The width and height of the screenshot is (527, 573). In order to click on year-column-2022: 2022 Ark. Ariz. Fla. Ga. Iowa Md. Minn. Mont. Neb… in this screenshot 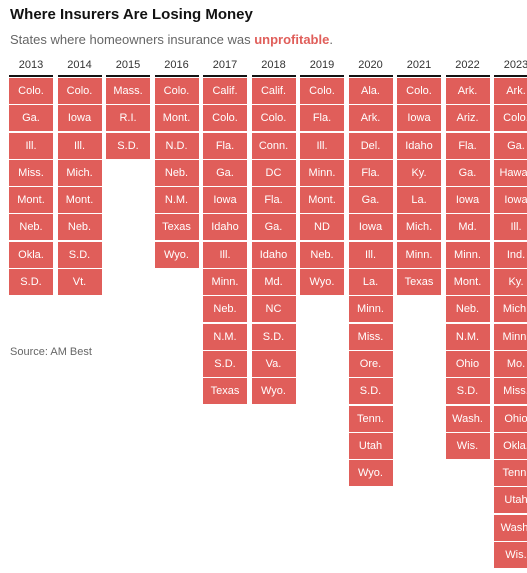, I will do `click(467, 257)`.